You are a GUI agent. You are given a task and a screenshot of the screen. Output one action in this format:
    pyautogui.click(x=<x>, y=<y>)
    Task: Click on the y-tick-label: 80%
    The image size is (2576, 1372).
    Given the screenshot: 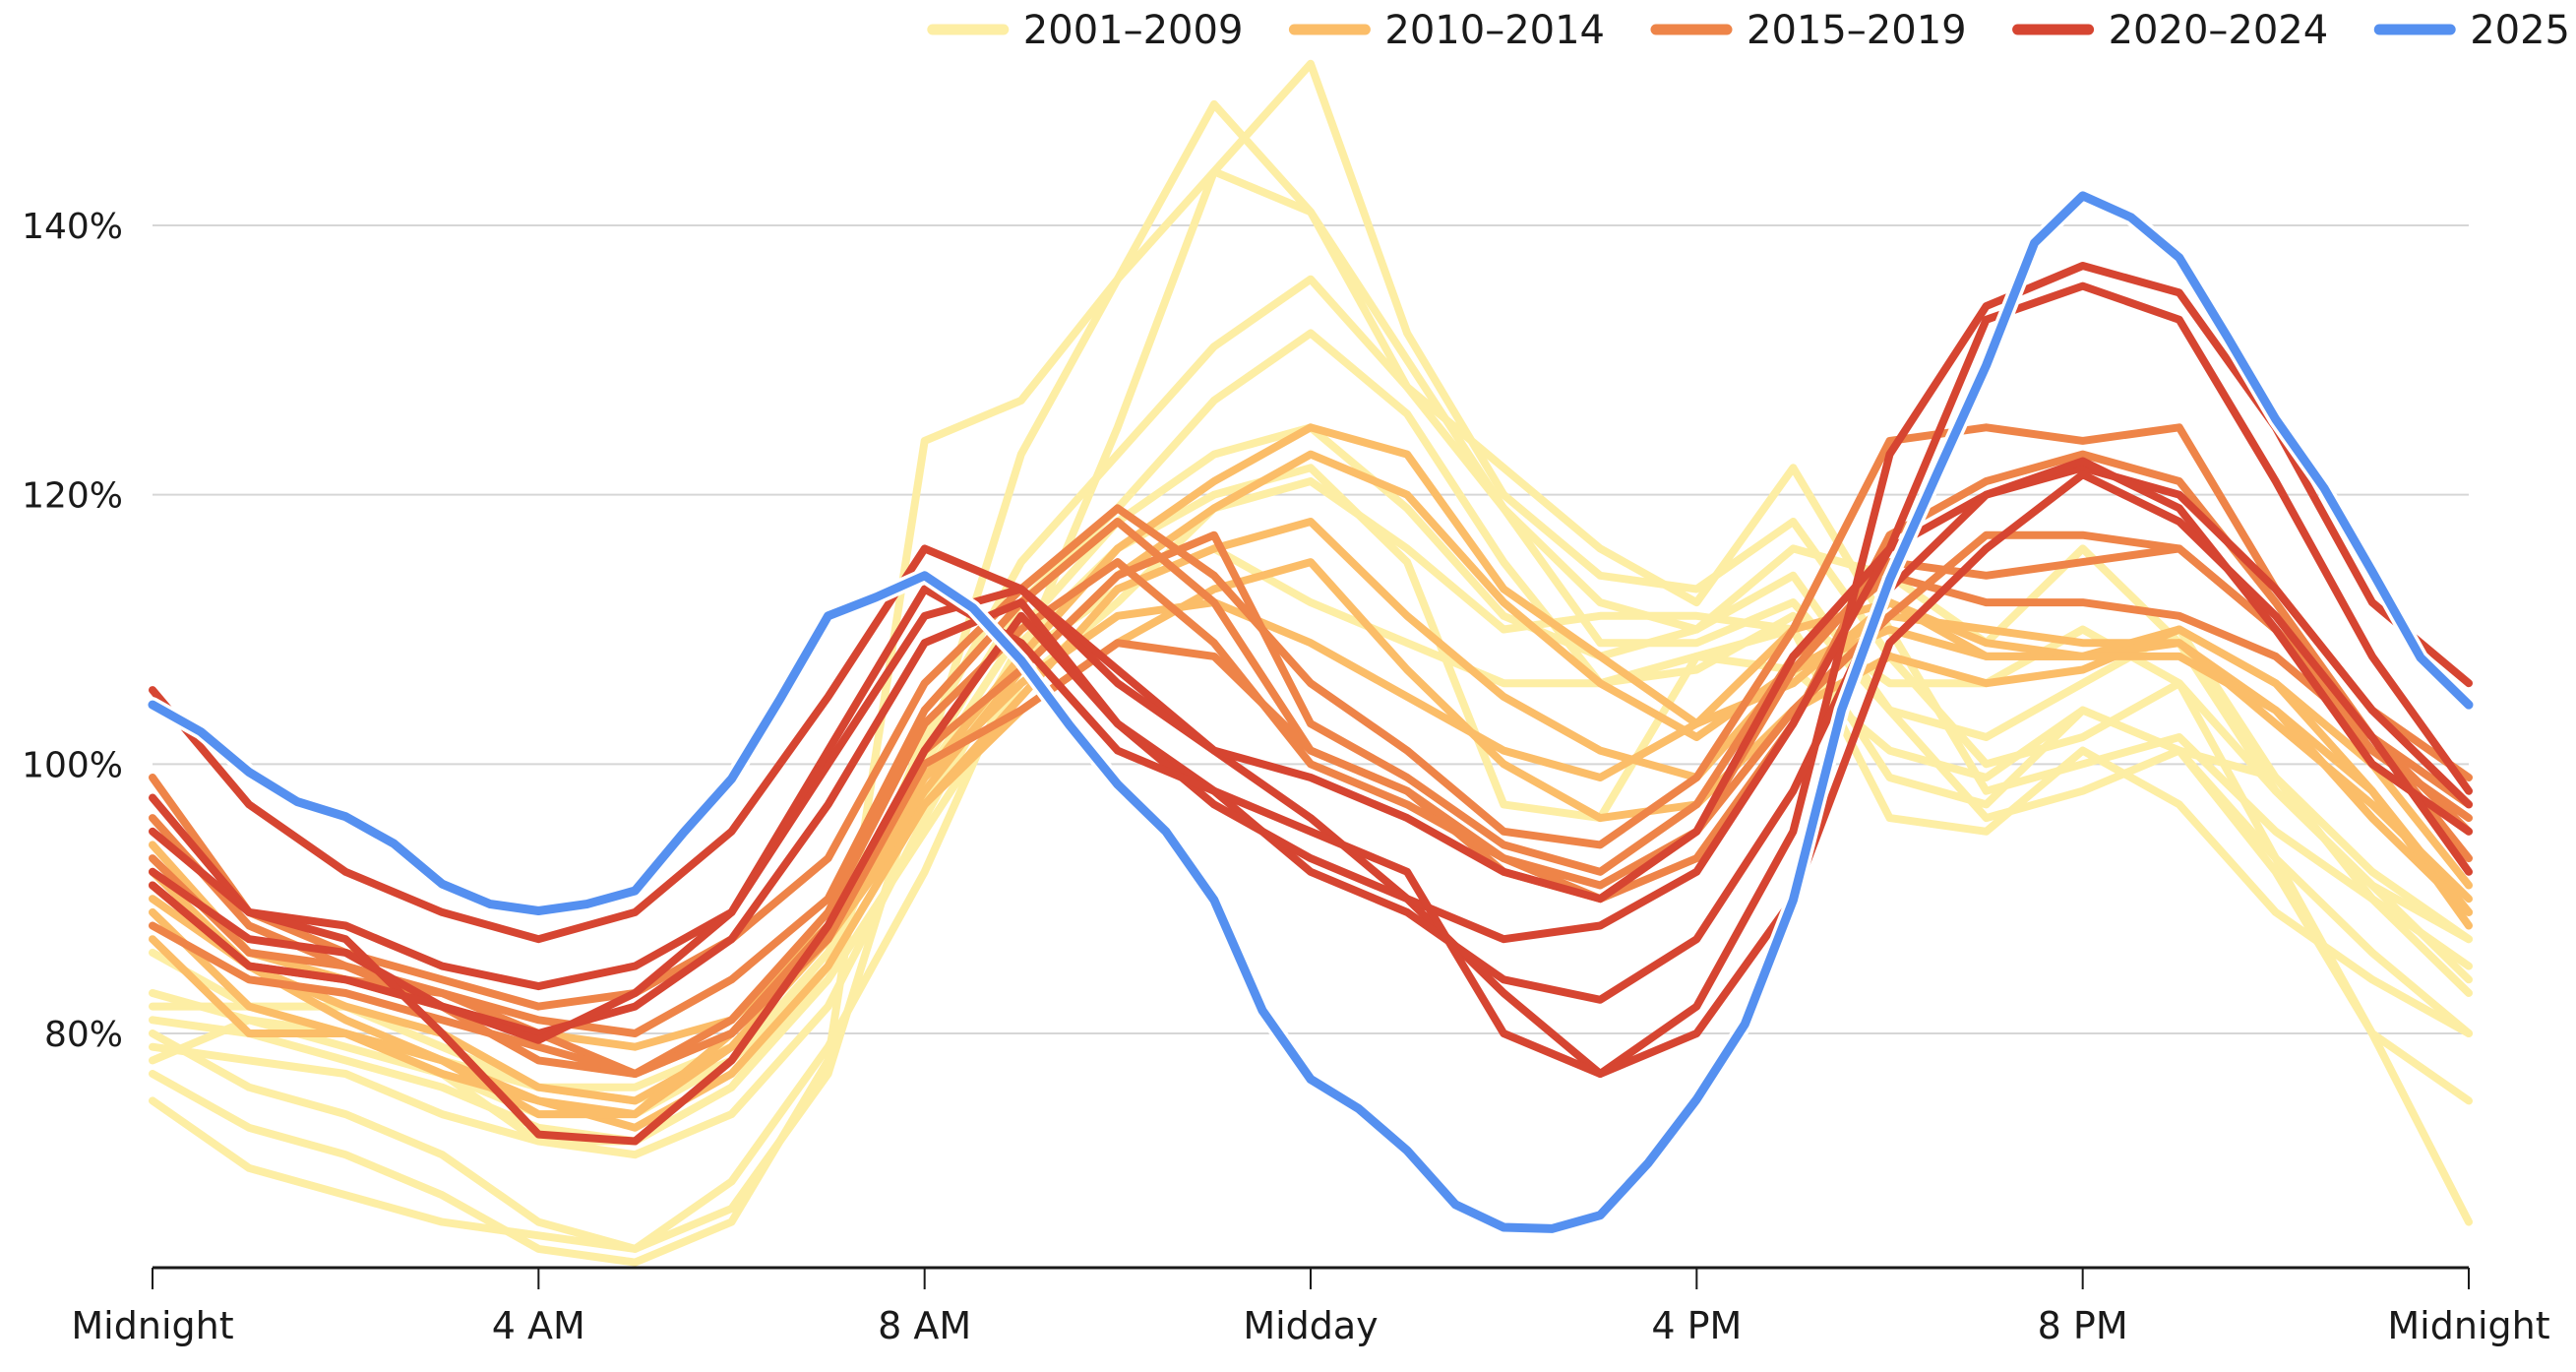 What is the action you would take?
    pyautogui.click(x=83, y=1035)
    